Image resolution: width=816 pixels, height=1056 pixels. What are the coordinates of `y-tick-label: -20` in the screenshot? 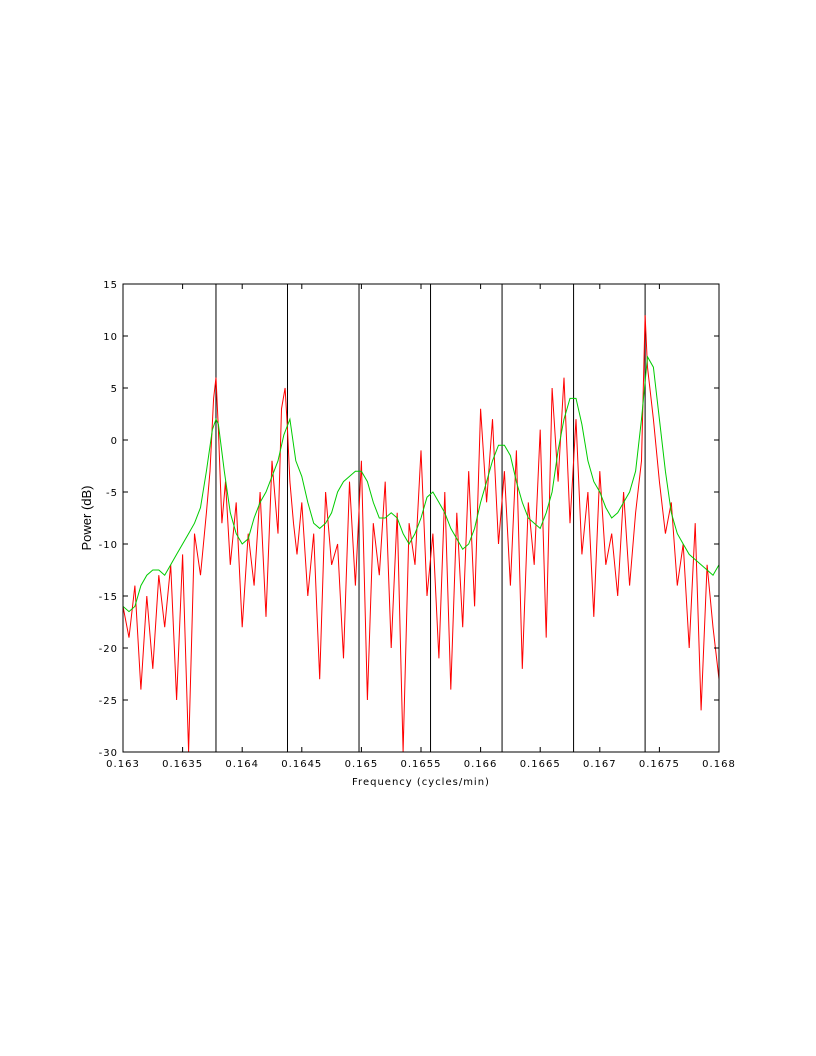 It's located at (108, 649).